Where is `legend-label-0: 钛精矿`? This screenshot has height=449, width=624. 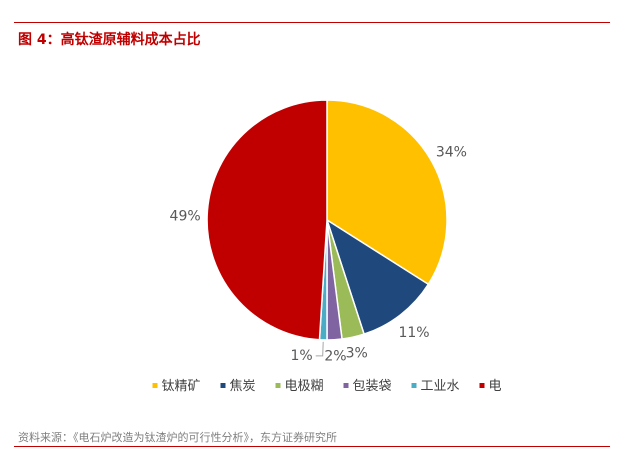
legend-label-0: 钛精矿 is located at coordinates (181, 386).